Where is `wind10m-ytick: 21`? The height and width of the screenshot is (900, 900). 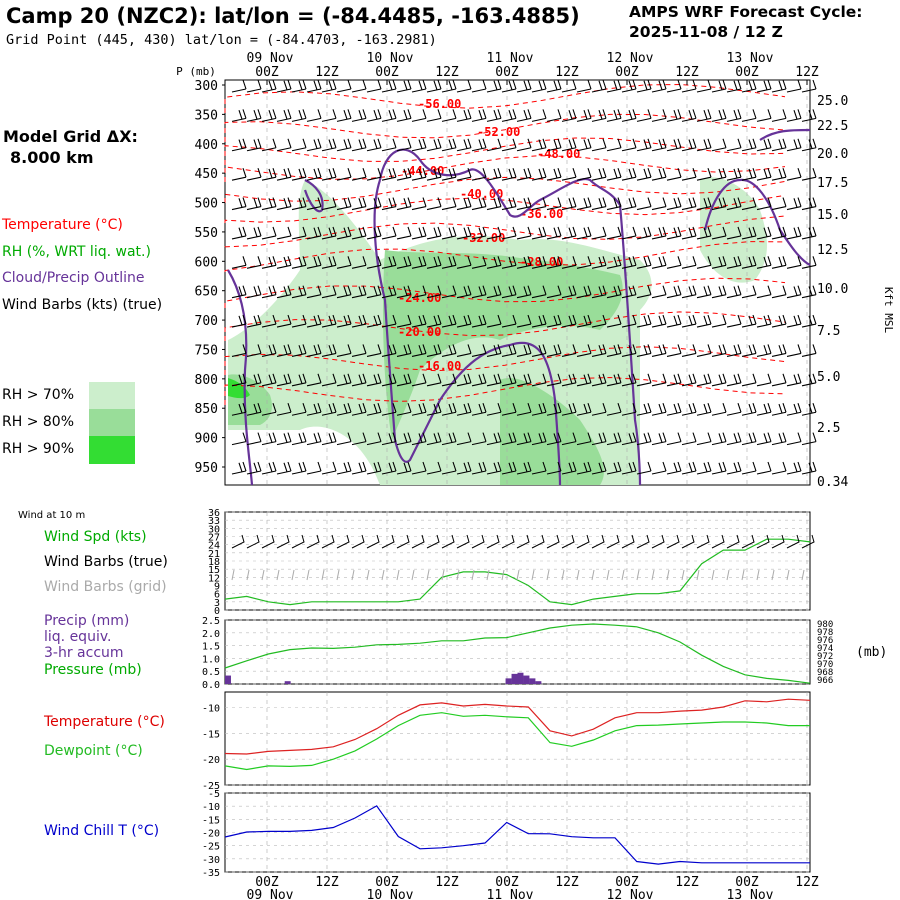 wind10m-ytick: 21 is located at coordinates (214, 554).